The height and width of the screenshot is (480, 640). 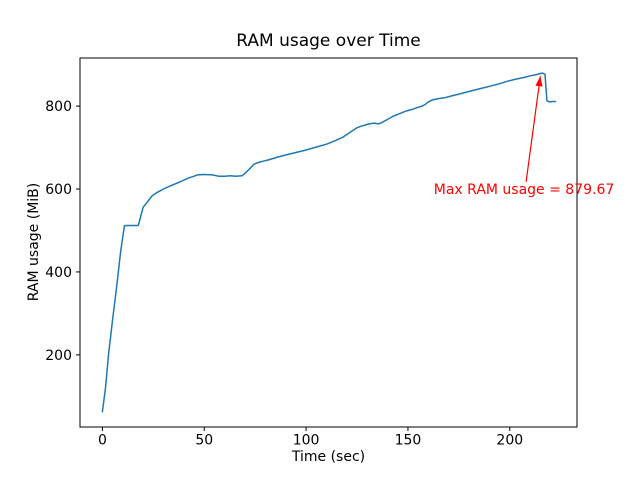 I want to click on annotation-arrowhead, so click(x=539, y=81).